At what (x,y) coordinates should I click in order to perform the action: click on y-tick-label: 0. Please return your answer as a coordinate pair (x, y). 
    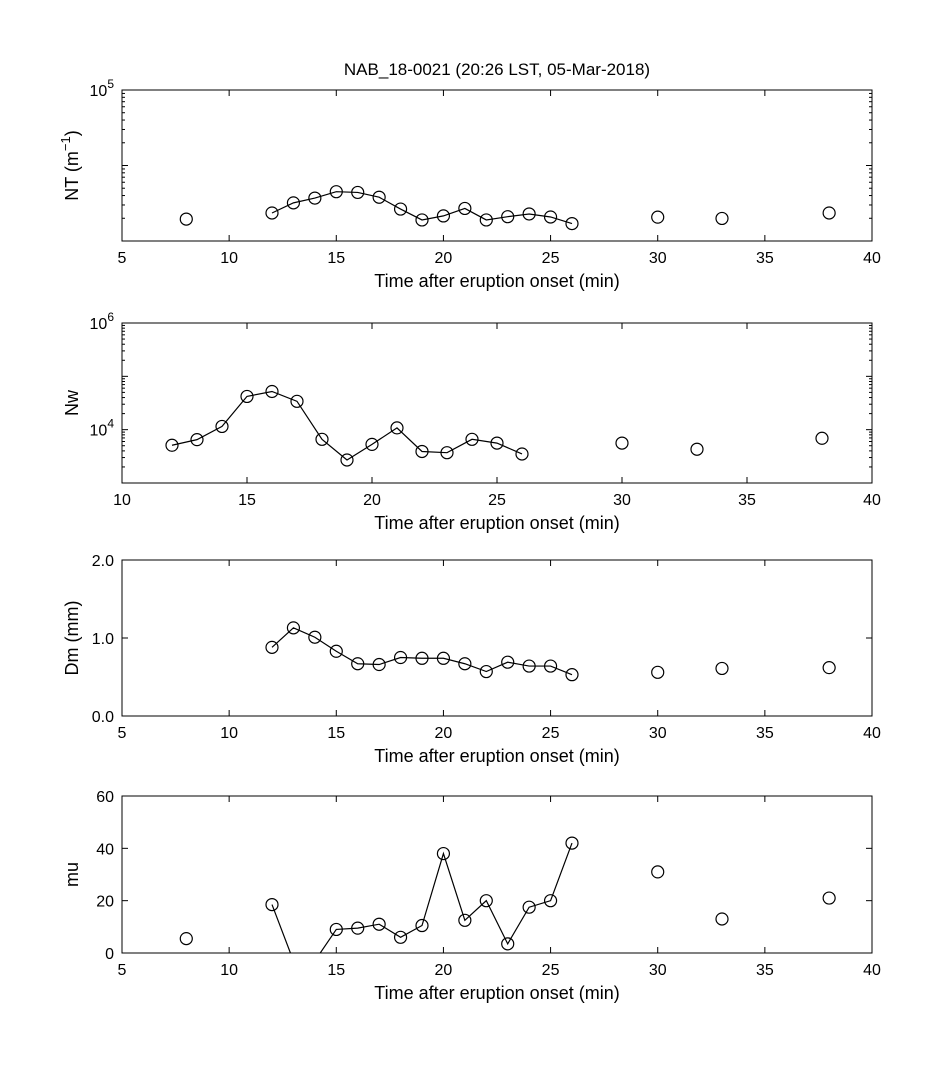
    Looking at the image, I should click on (109, 954).